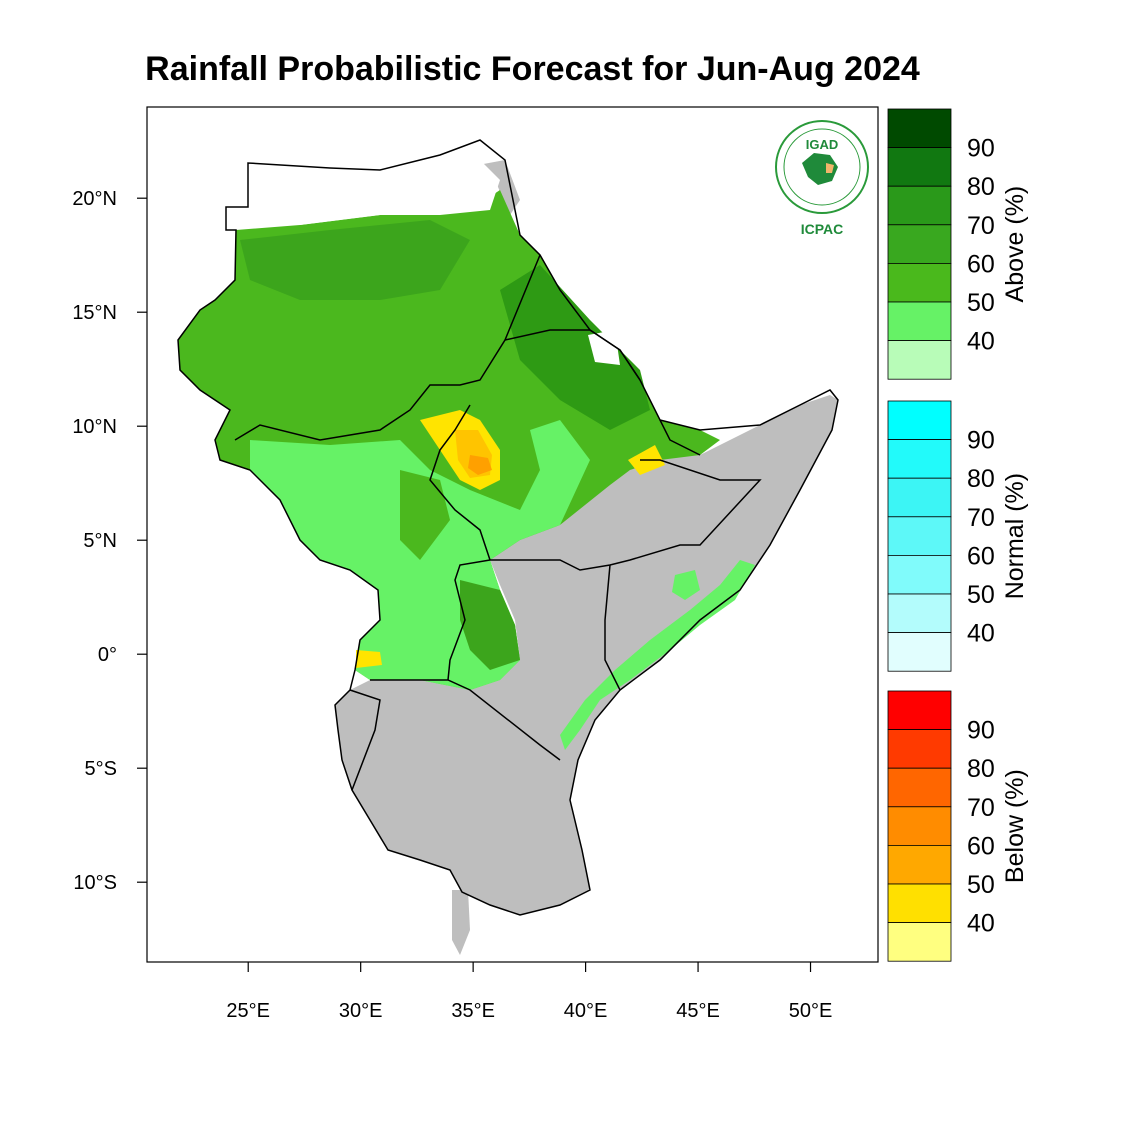 The width and height of the screenshot is (1125, 1125). What do you see at coordinates (375, 187) in the screenshot?
I see `no-data-region-north` at bounding box center [375, 187].